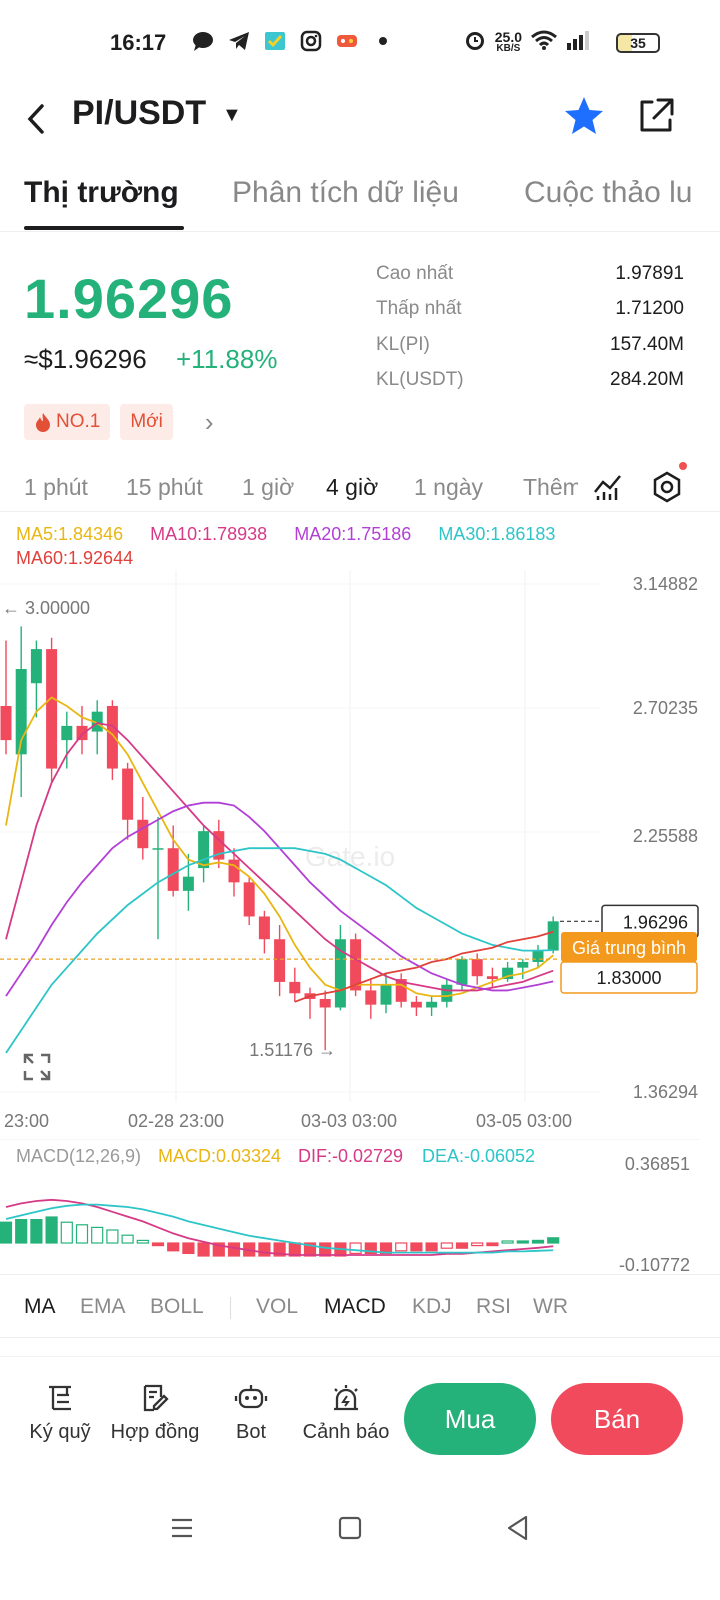 The image size is (720, 1600). Describe the element at coordinates (347, 41) in the screenshot. I see `game-icon` at that location.